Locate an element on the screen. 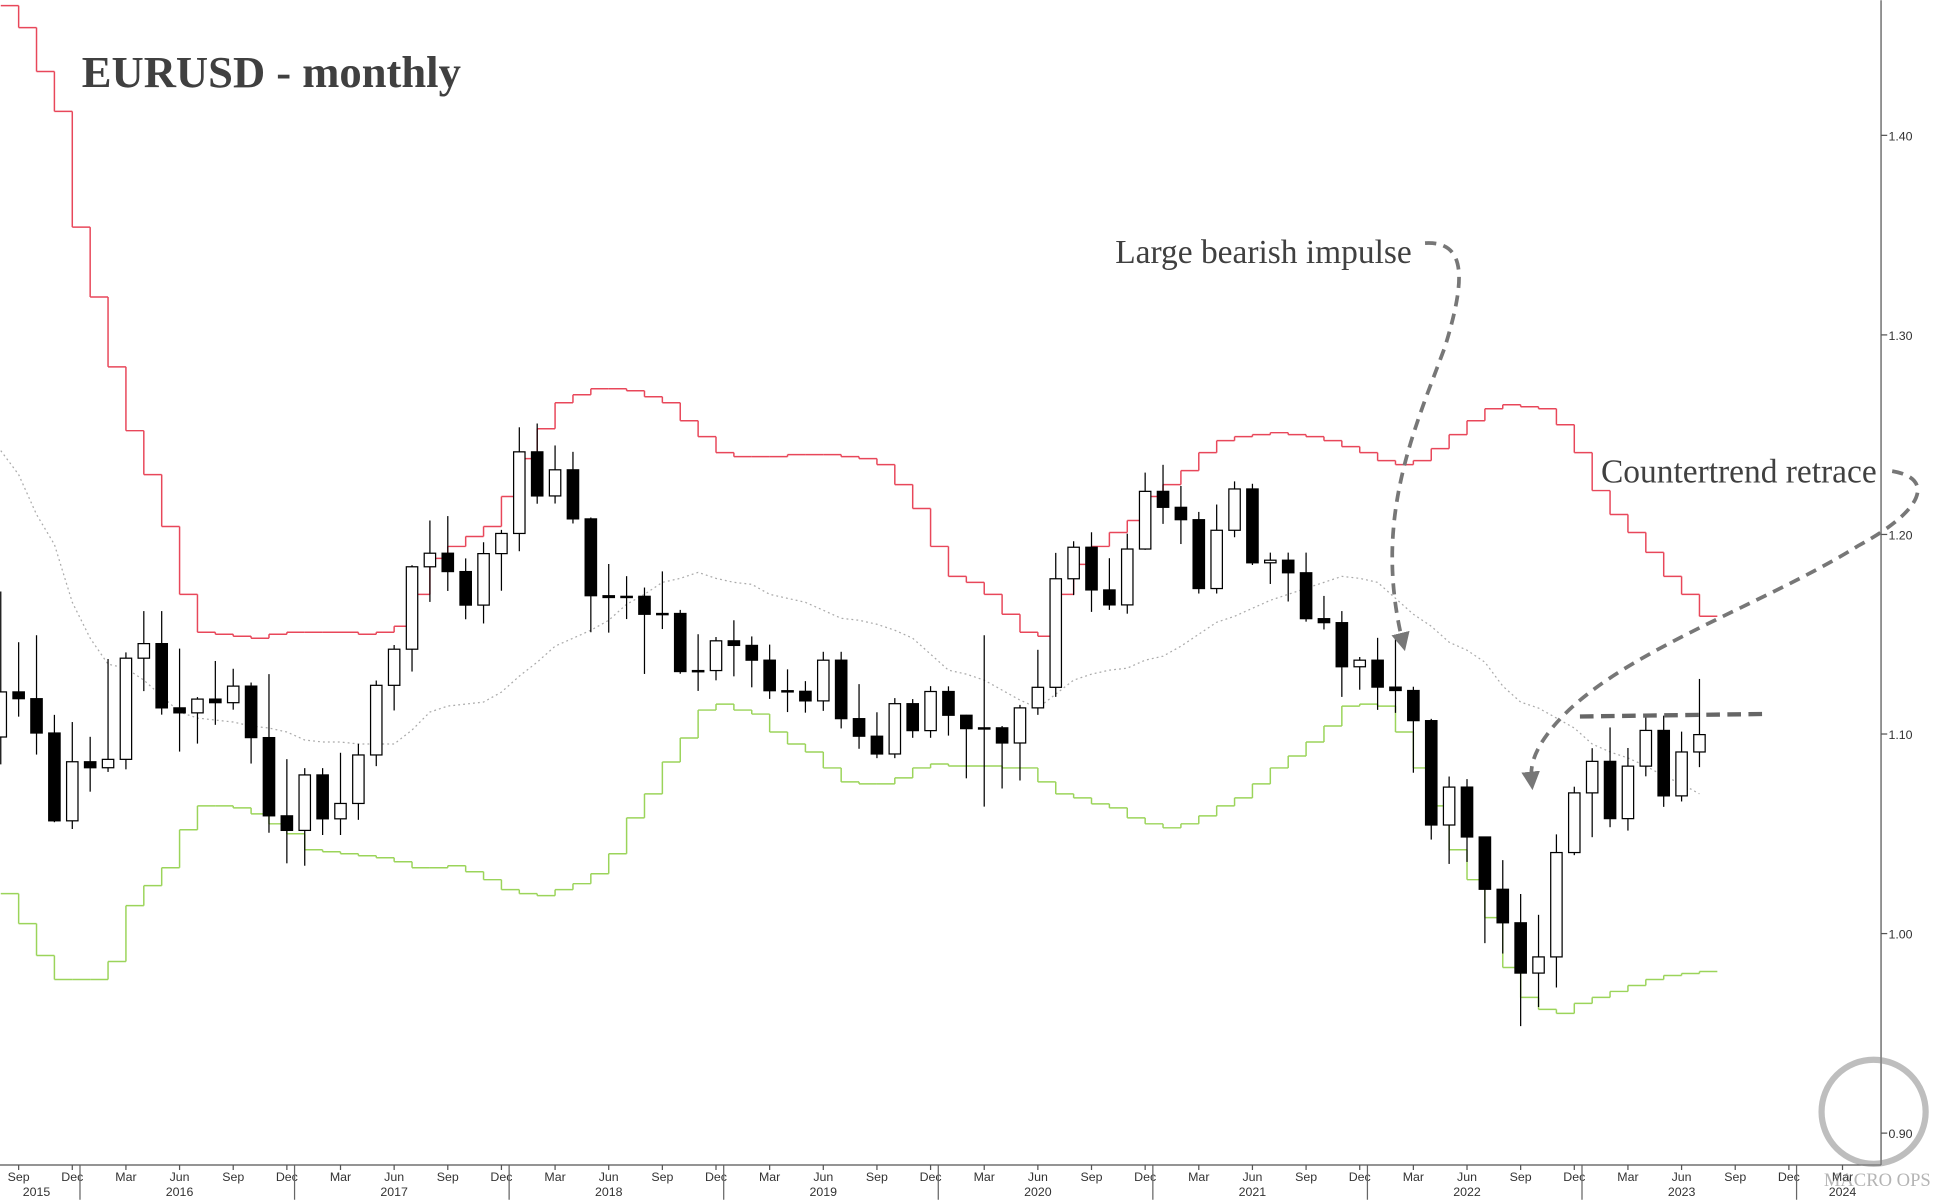 The image size is (1943, 1200). resistance-line is located at coordinates (1671, 715).